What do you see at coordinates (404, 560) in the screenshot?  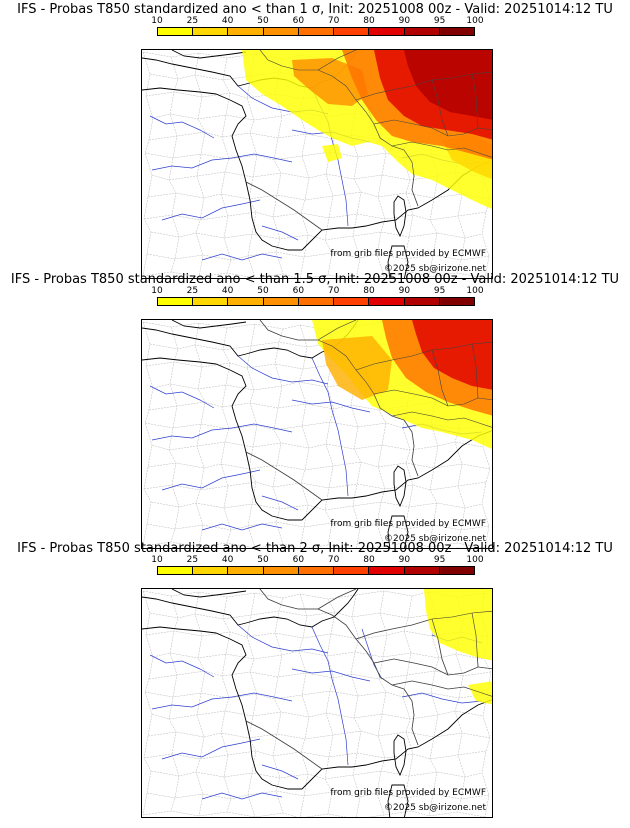 I see `scale-tick-label: 90` at bounding box center [404, 560].